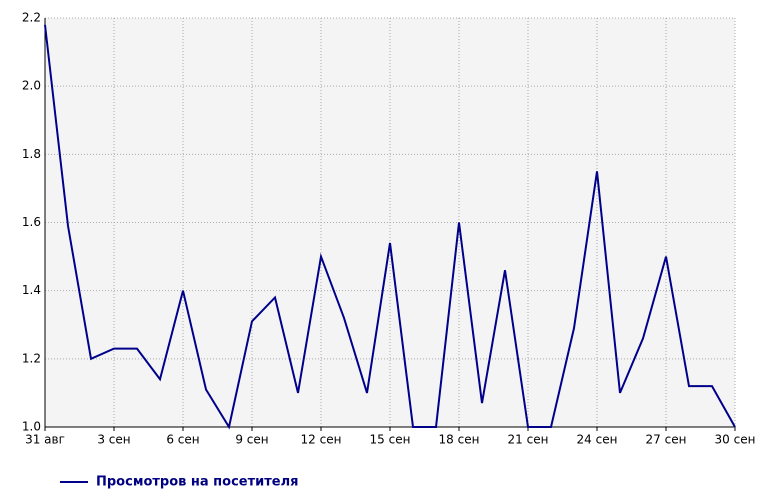 This screenshot has width=760, height=491. What do you see at coordinates (528, 440) in the screenshot?
I see `x-tick-label: 21 сен` at bounding box center [528, 440].